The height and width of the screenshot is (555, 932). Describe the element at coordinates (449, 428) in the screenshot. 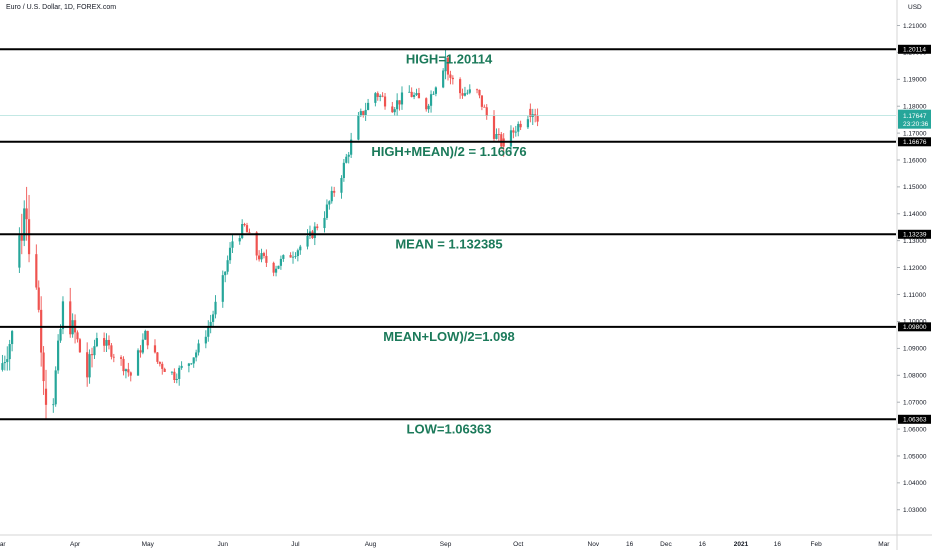

I see `level-label: LOW=1.06363` at that location.